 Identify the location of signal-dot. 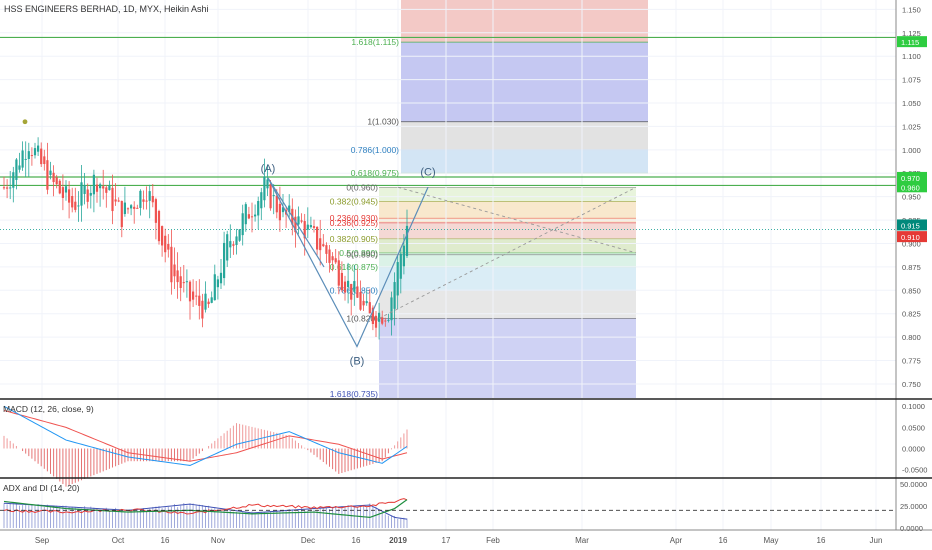
(25, 122).